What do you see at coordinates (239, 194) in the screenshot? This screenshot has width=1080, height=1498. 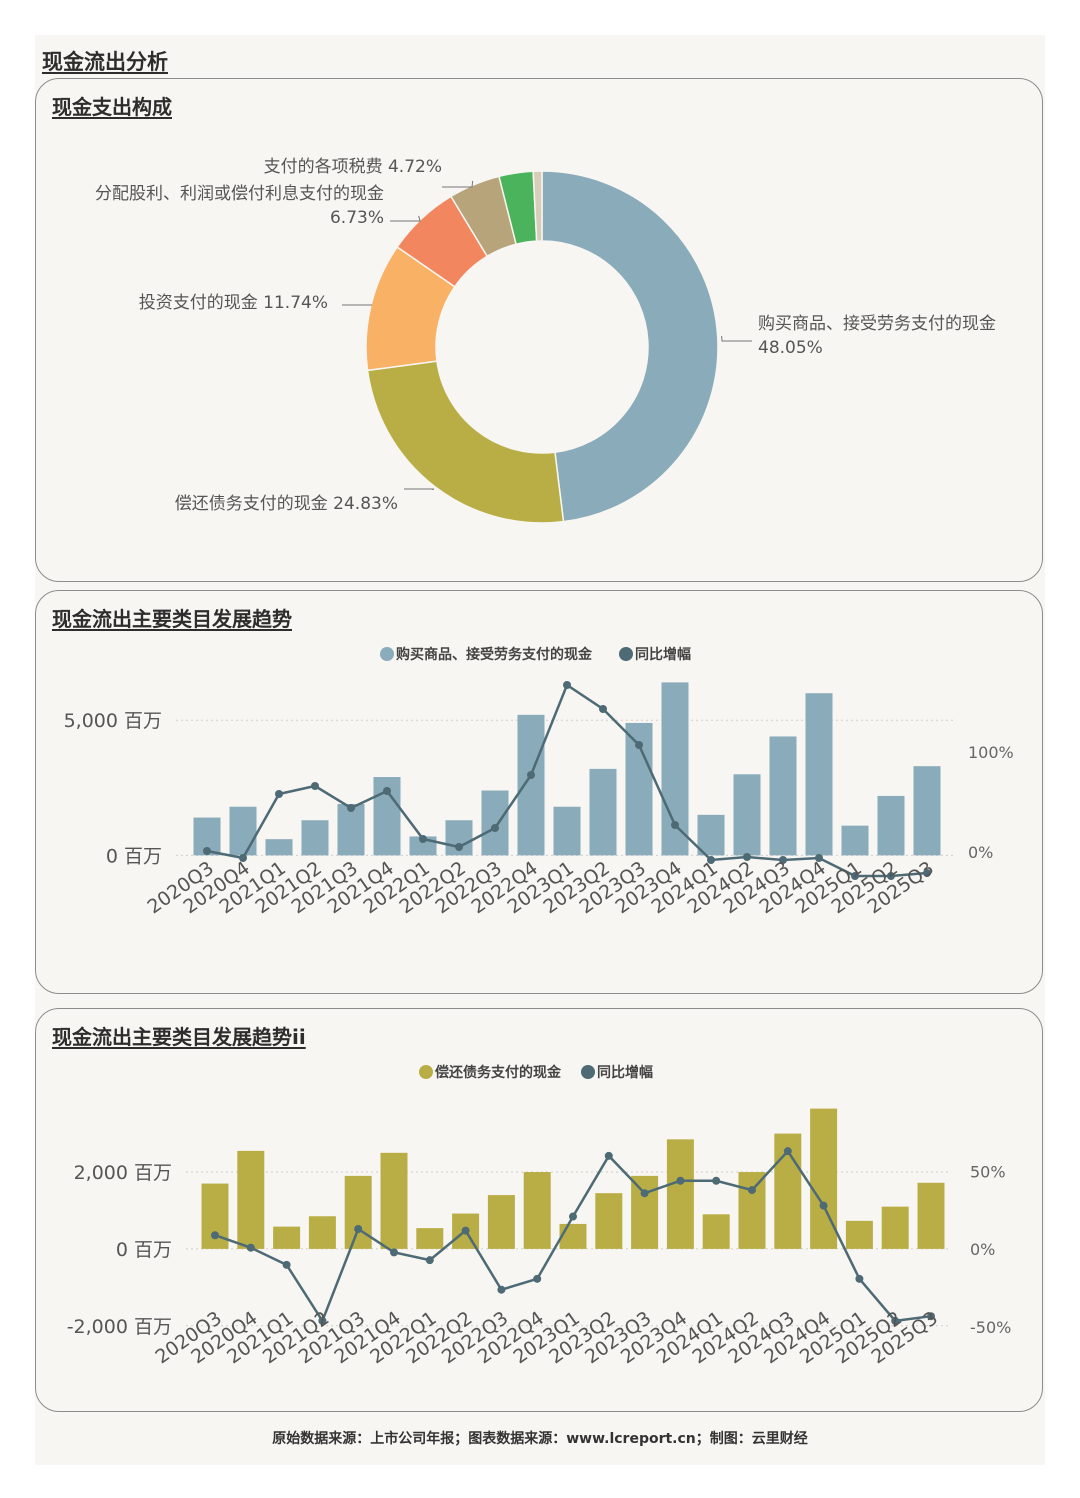 I see `pie-label: 分配股利、利润或偿付利息支付的现金` at bounding box center [239, 194].